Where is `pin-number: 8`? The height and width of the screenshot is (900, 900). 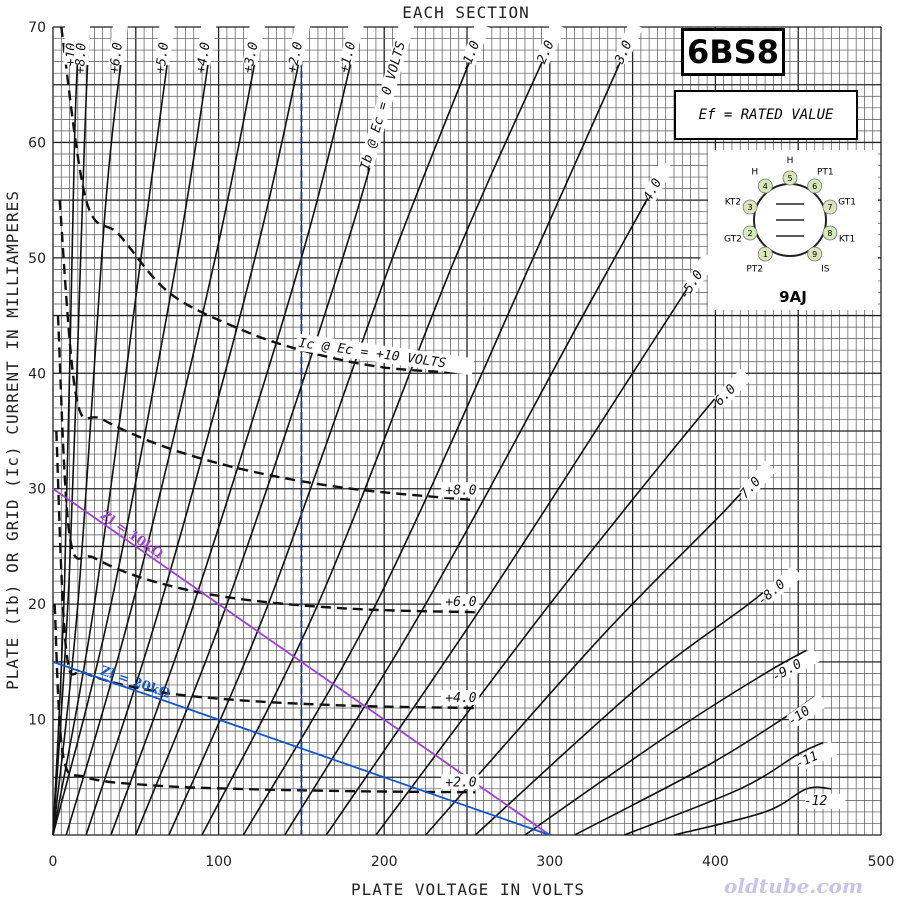
pin-number: 8 is located at coordinates (829, 233).